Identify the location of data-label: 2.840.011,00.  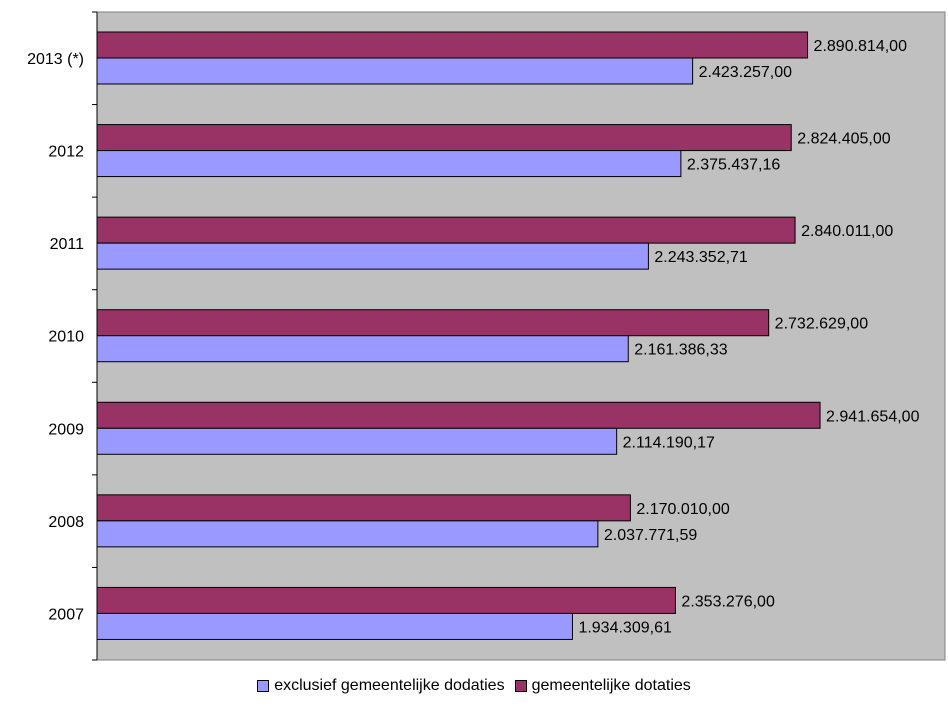
(847, 231).